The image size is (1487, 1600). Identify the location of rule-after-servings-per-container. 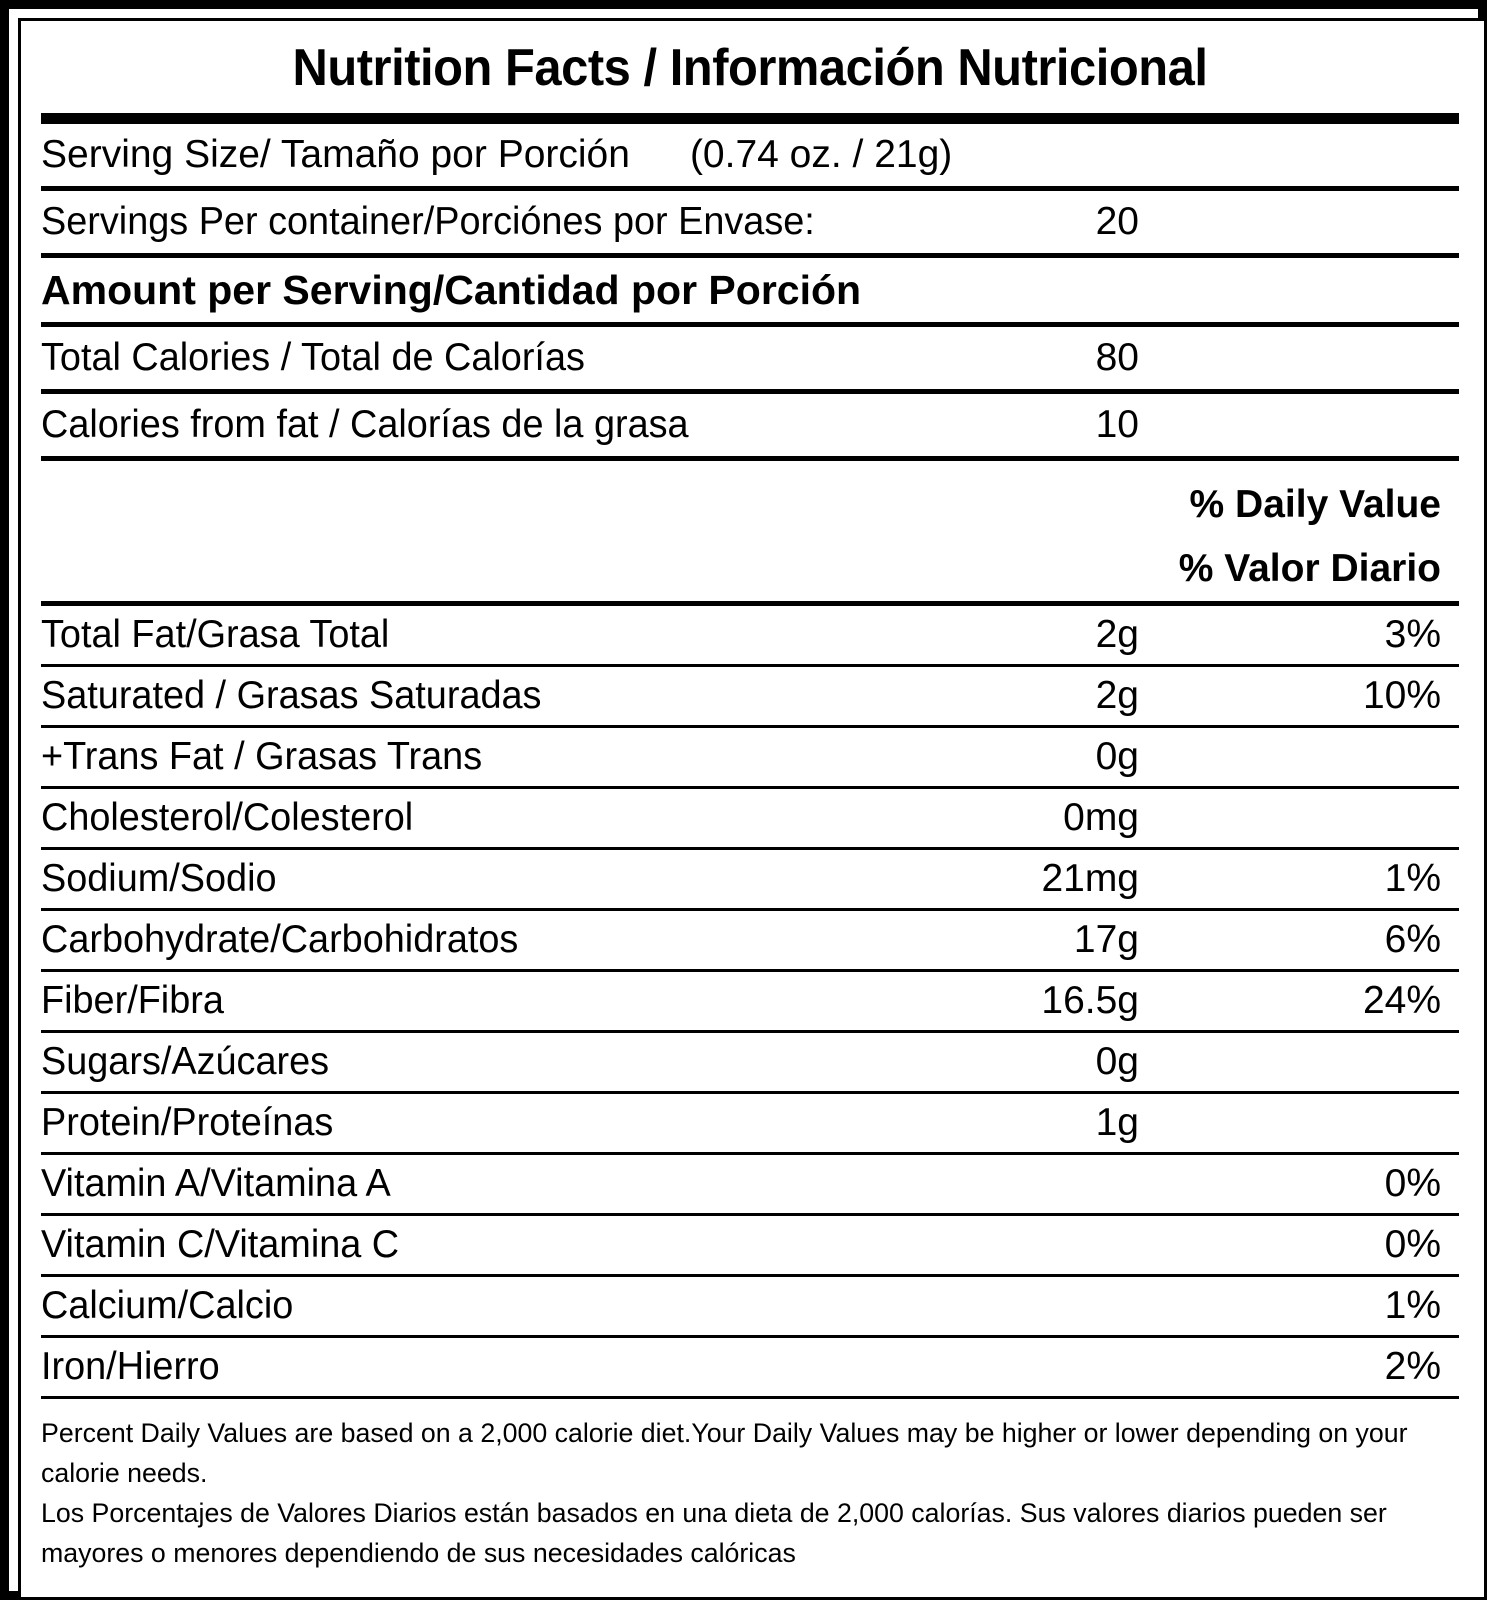
(750, 255).